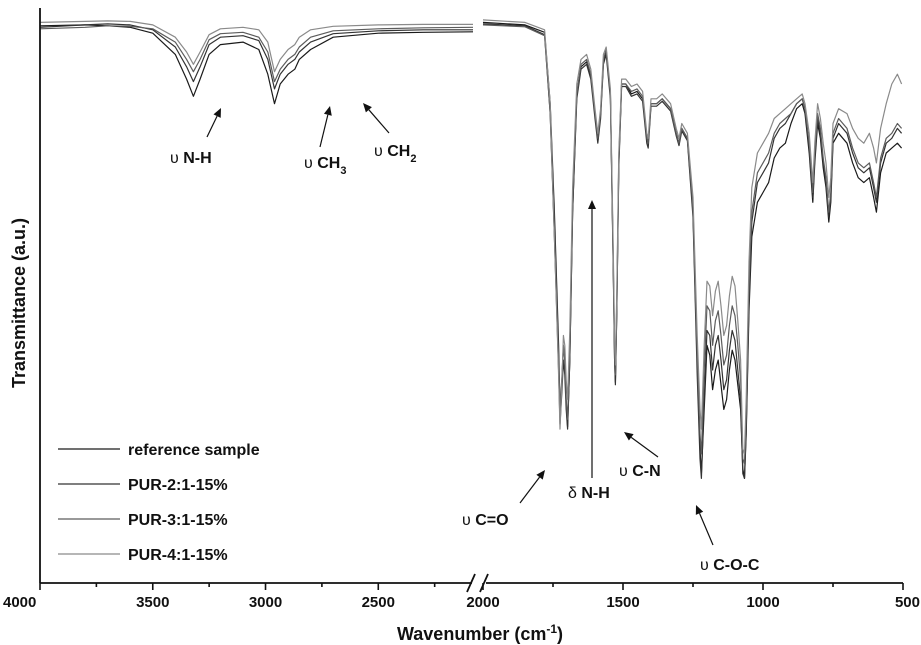 The image size is (921, 645). I want to click on x-axis-label-sup: -1, so click(551, 629).